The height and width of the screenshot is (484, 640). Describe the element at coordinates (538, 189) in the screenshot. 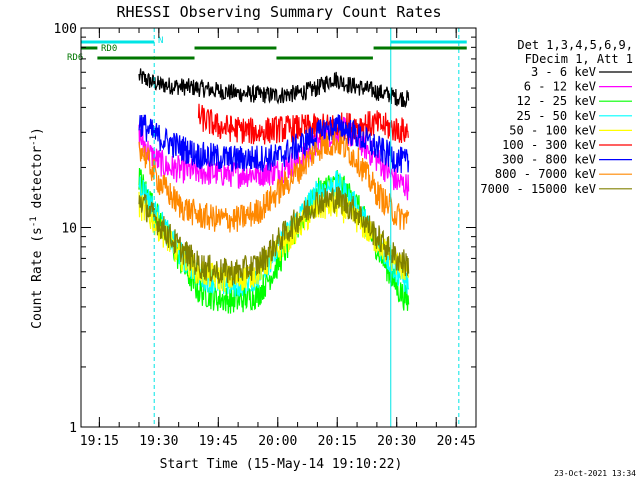

I see `legend-entry-label: 7000 - 15000 keV` at that location.